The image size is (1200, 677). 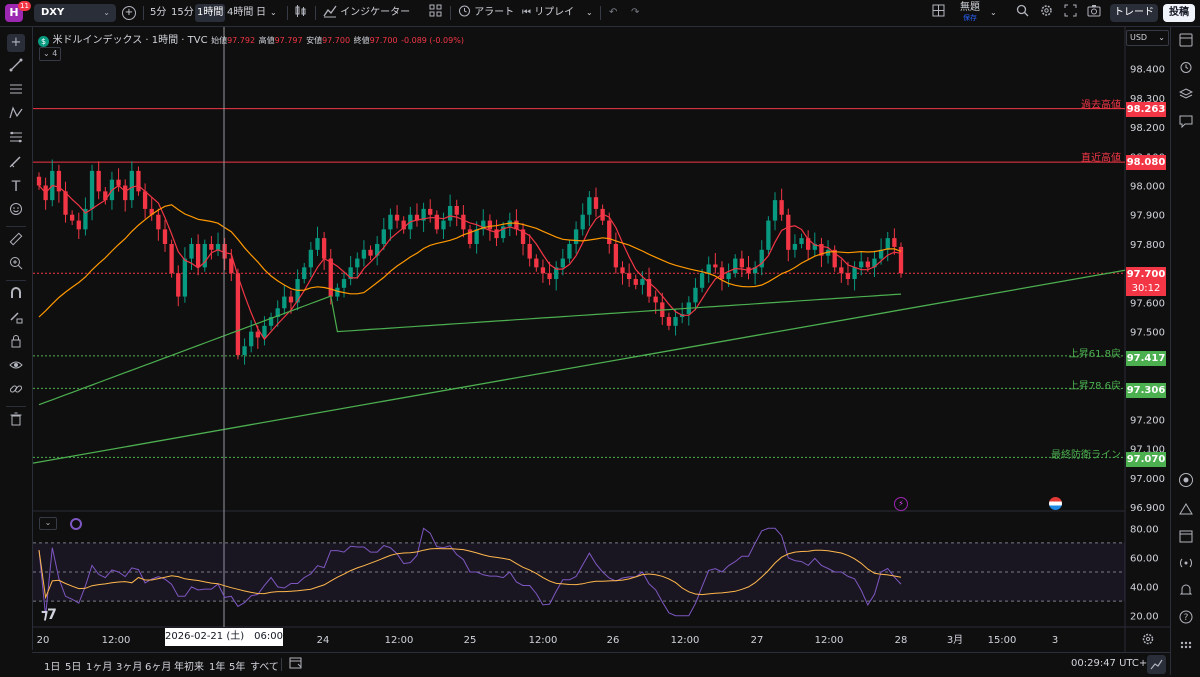 I want to click on layout-button, so click(x=938, y=13).